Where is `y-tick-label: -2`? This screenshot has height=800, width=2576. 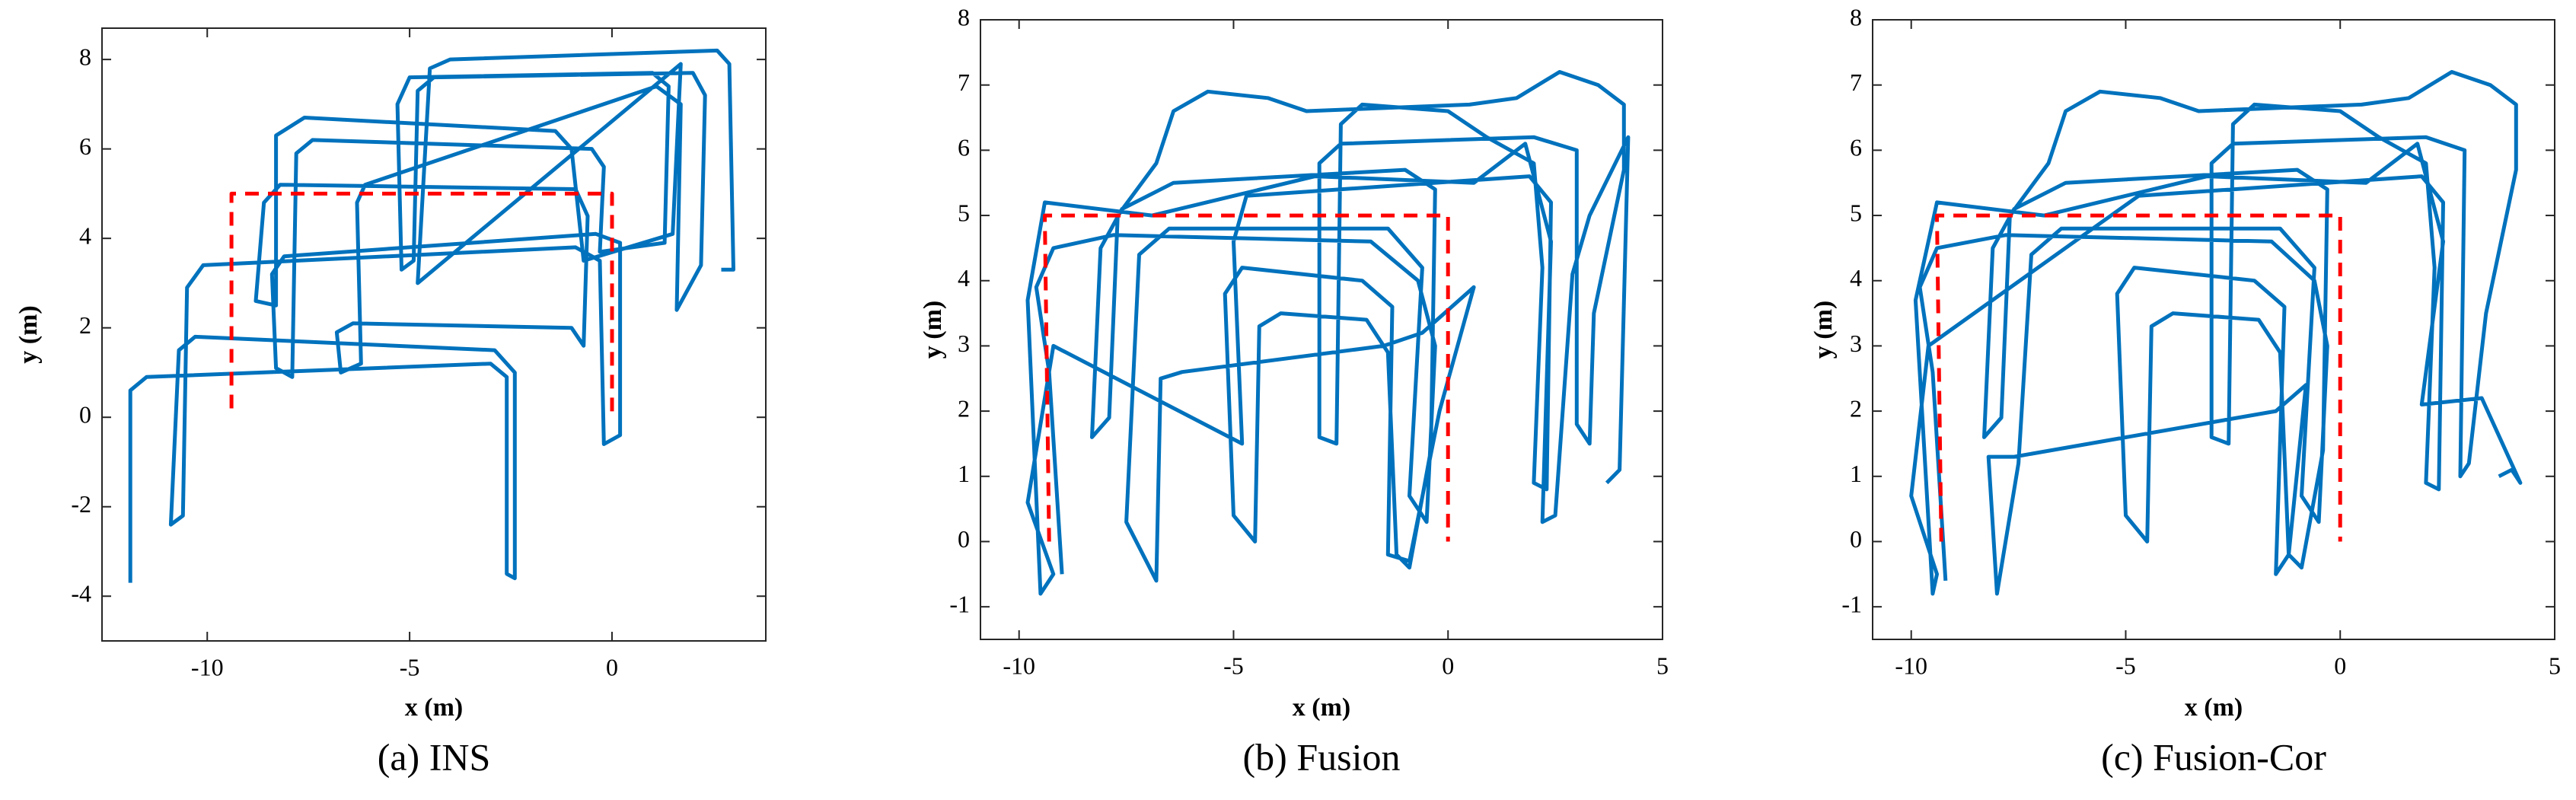 y-tick-label: -2 is located at coordinates (81, 504).